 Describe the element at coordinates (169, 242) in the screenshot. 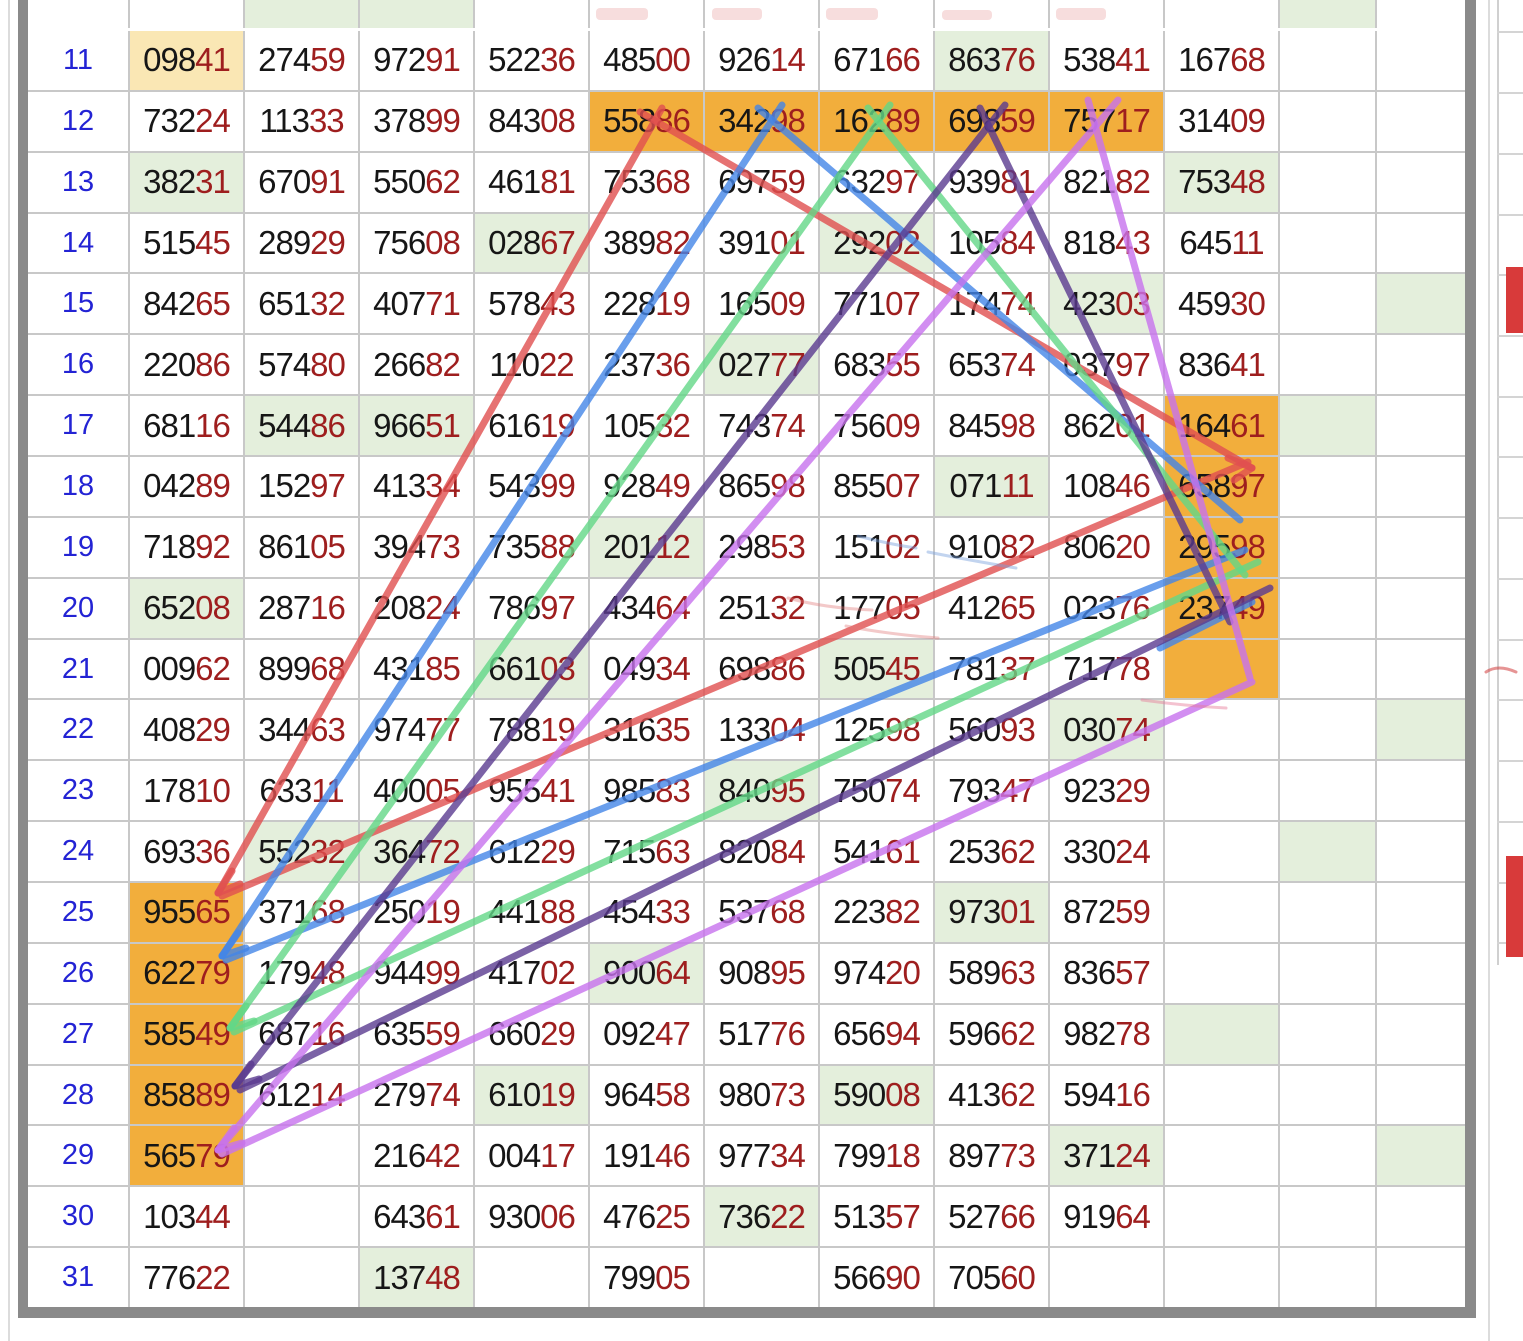

I see `digits-main: 515` at that location.